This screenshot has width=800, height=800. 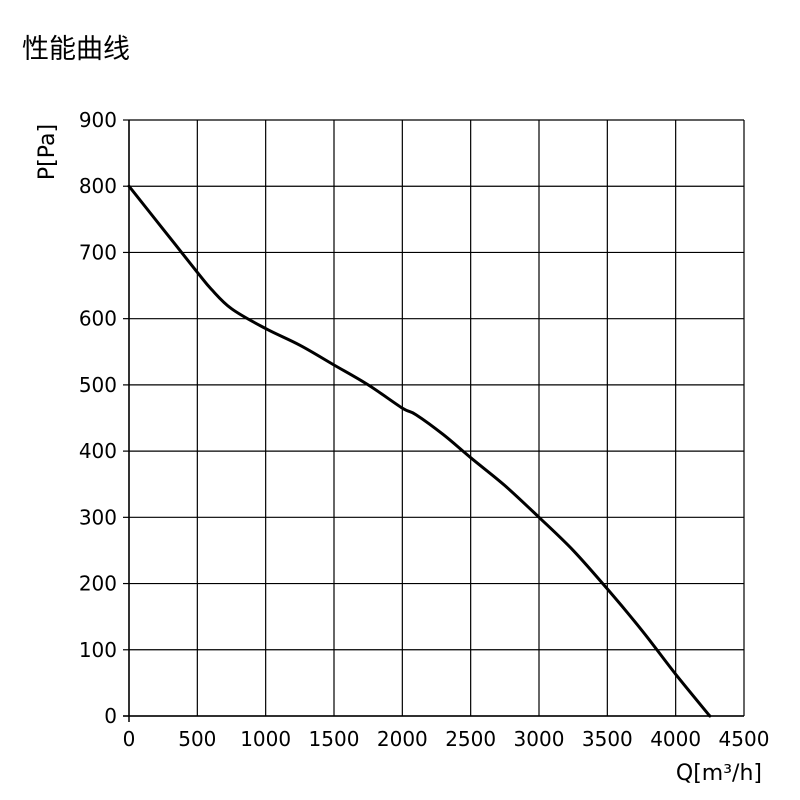 I want to click on y-tick-label: 800, so click(x=98, y=186).